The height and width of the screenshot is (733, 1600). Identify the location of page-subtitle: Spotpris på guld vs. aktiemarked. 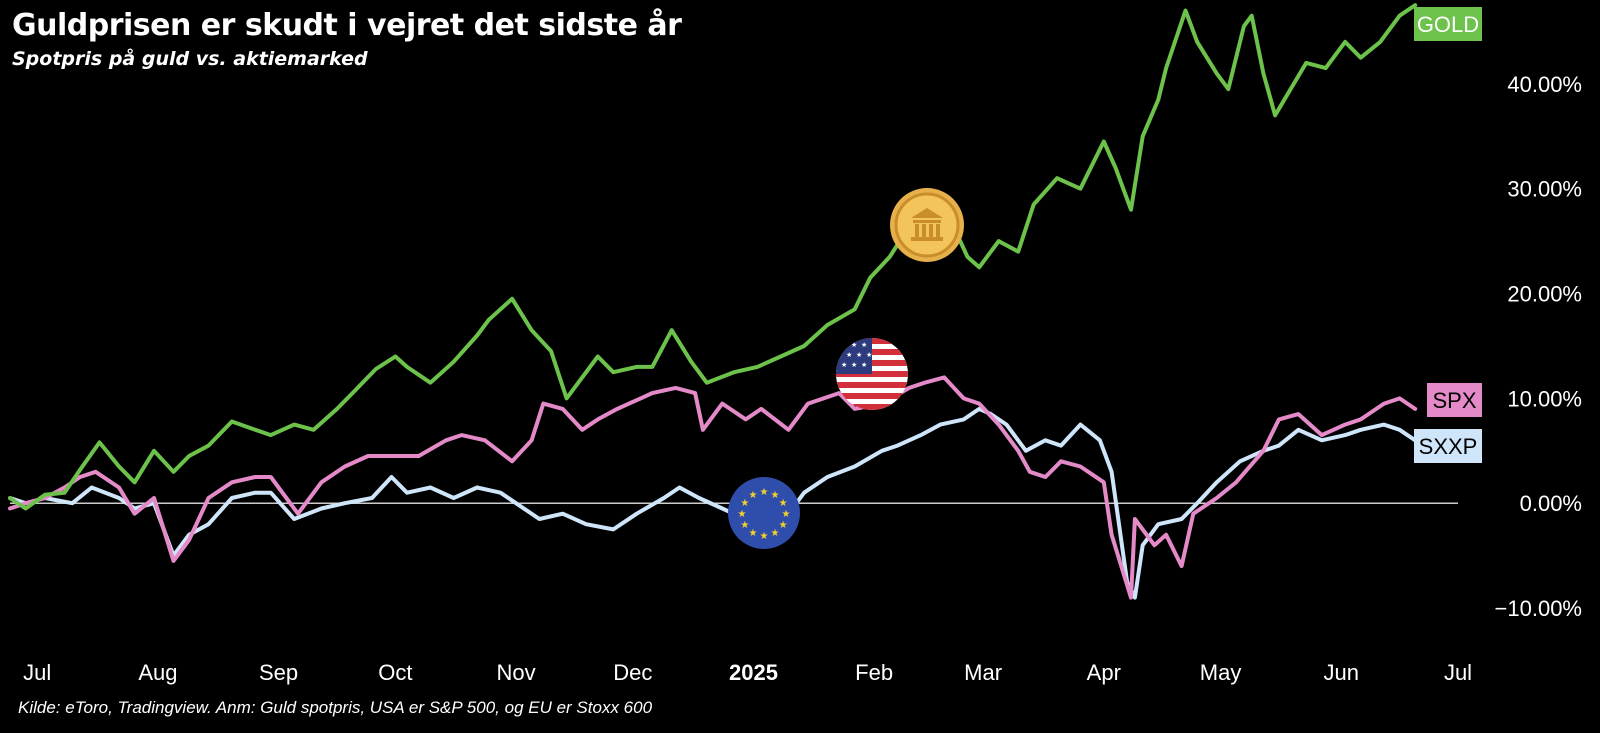
(190, 59).